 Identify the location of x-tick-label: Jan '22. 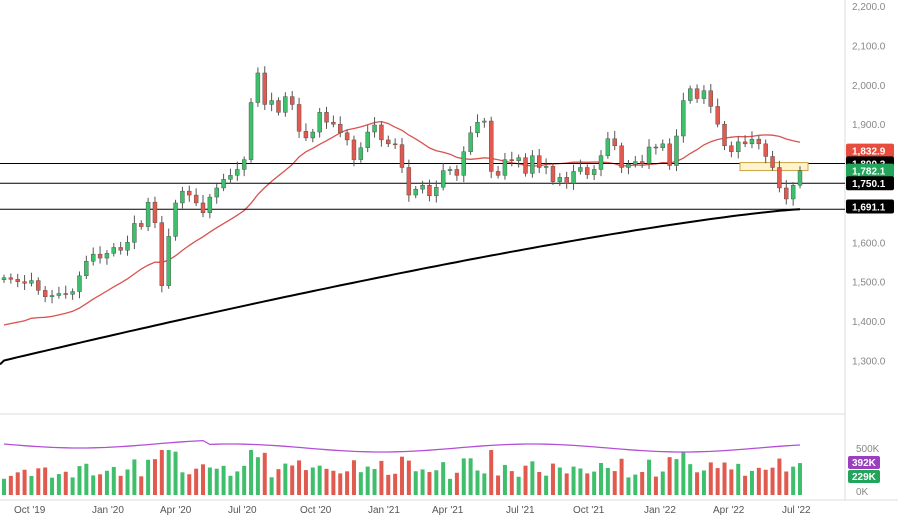
(660, 510).